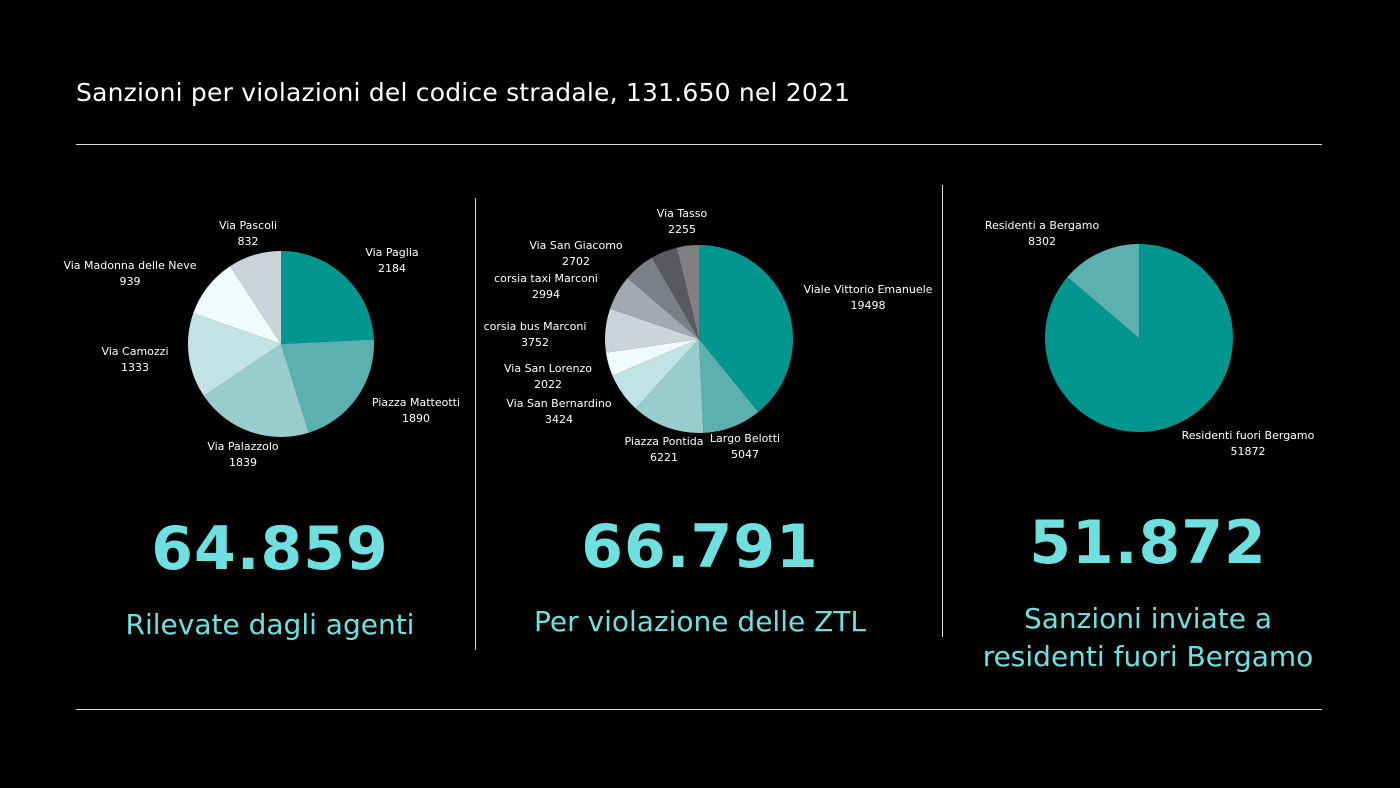 The height and width of the screenshot is (788, 1400). Describe the element at coordinates (1042, 225) in the screenshot. I see `pie-2-label-1: Residenti a Bergamo` at that location.